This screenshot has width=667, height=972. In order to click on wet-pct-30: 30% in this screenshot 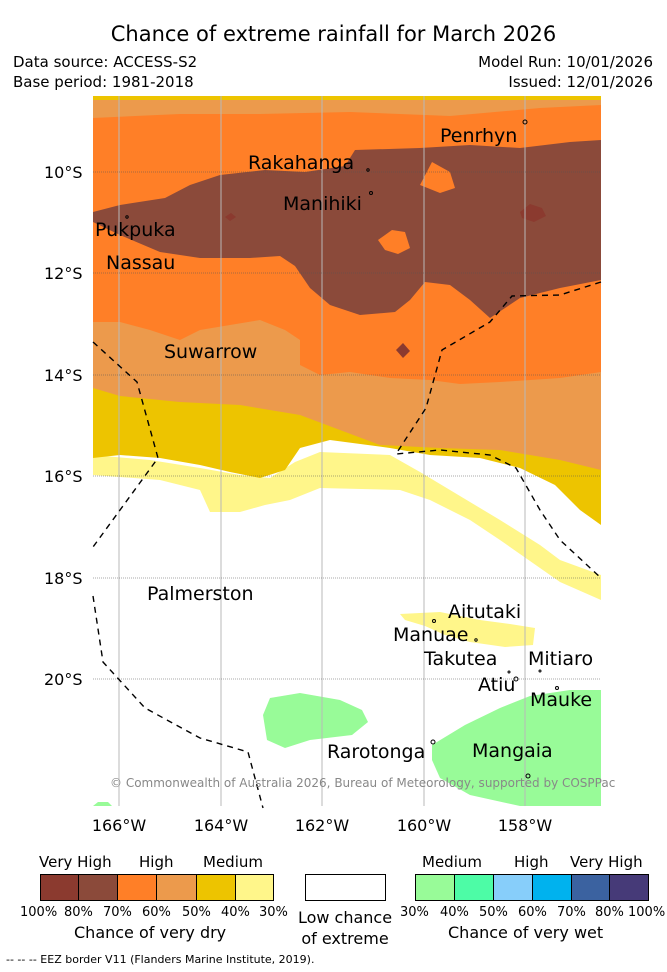, I will do `click(414, 912)`.